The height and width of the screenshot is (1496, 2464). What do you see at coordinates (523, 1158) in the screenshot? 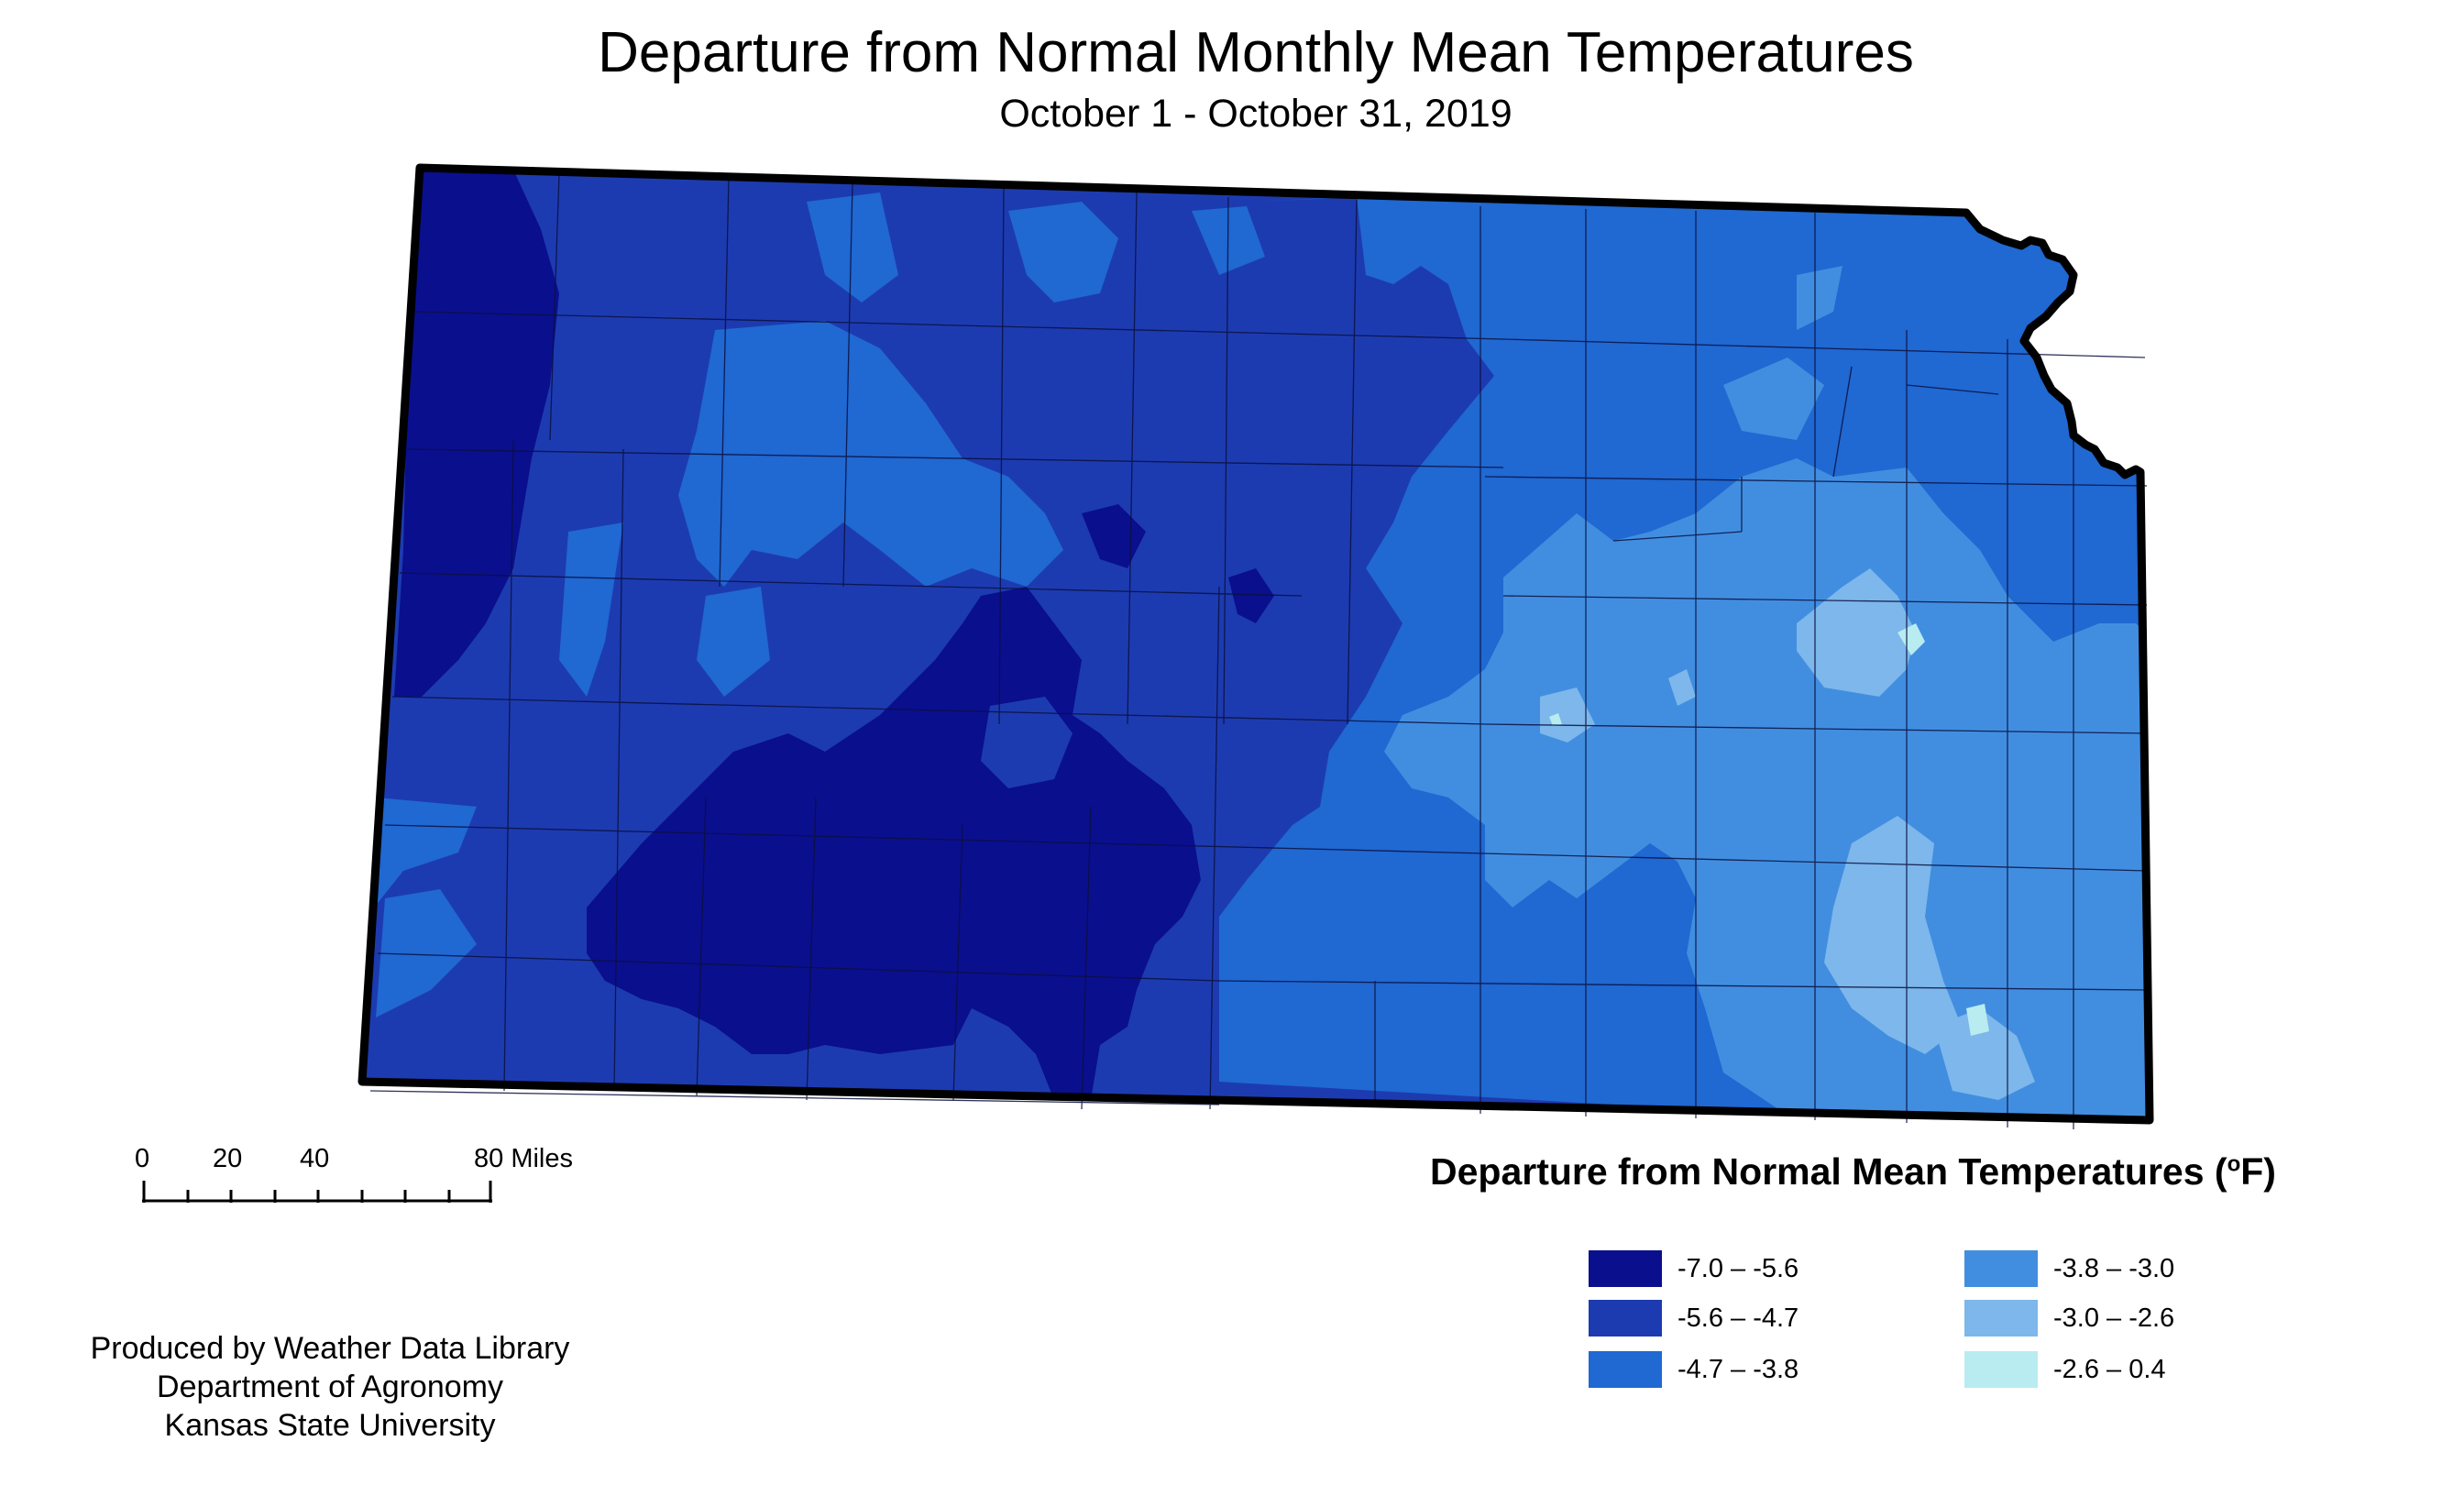
I see `scale-label-80-miles: 80 Miles` at bounding box center [523, 1158].